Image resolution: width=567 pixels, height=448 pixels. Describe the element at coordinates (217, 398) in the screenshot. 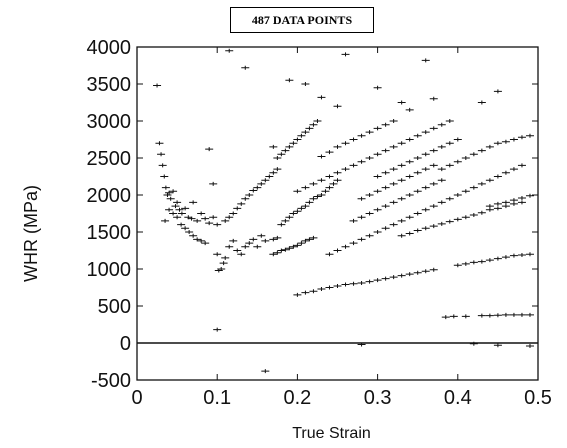

I see `x-tick-label: 0.1` at that location.